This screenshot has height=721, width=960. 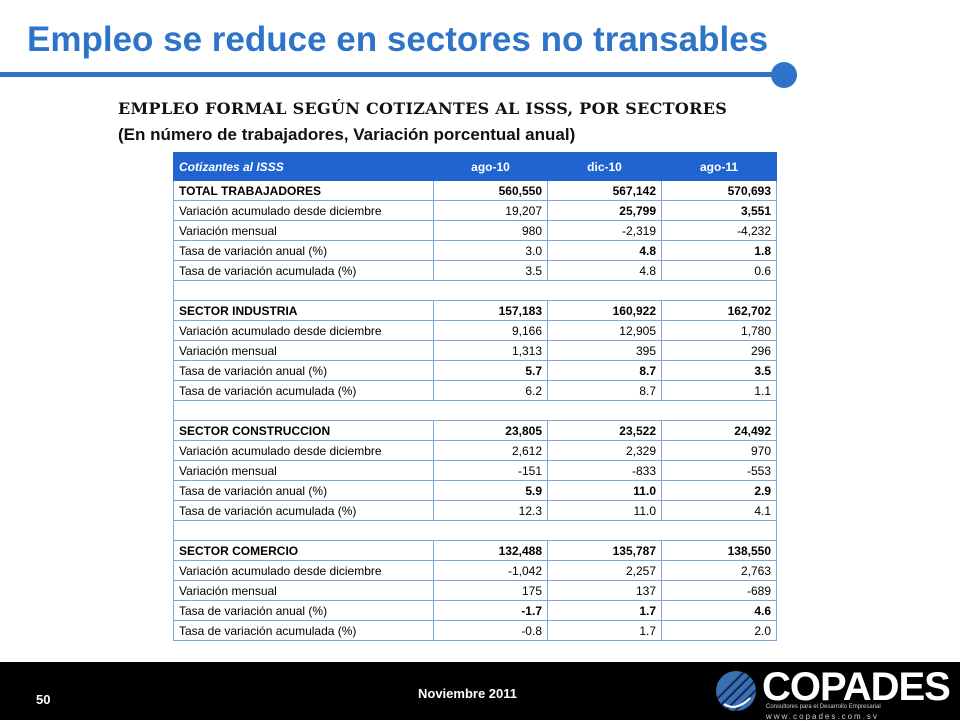 What do you see at coordinates (719, 330) in the screenshot?
I see `cell-value: 1,780` at bounding box center [719, 330].